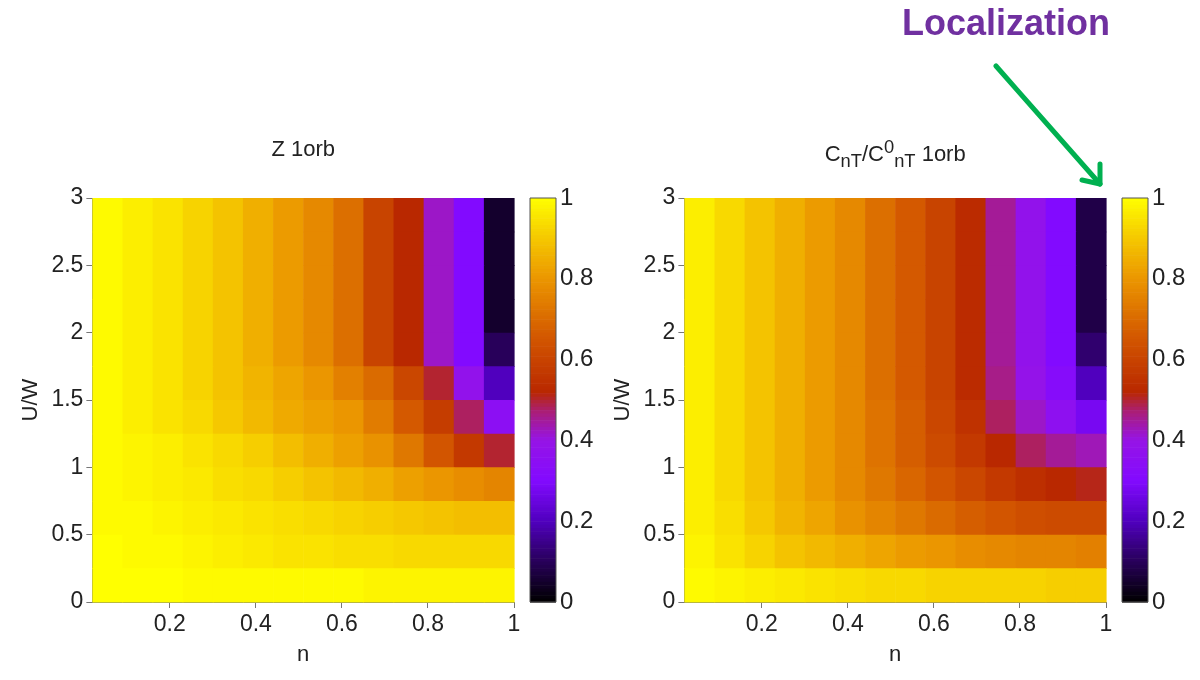 This screenshot has width=1200, height=680. Describe the element at coordinates (303, 149) in the screenshot. I see `chart-title: Z 1orb` at that location.